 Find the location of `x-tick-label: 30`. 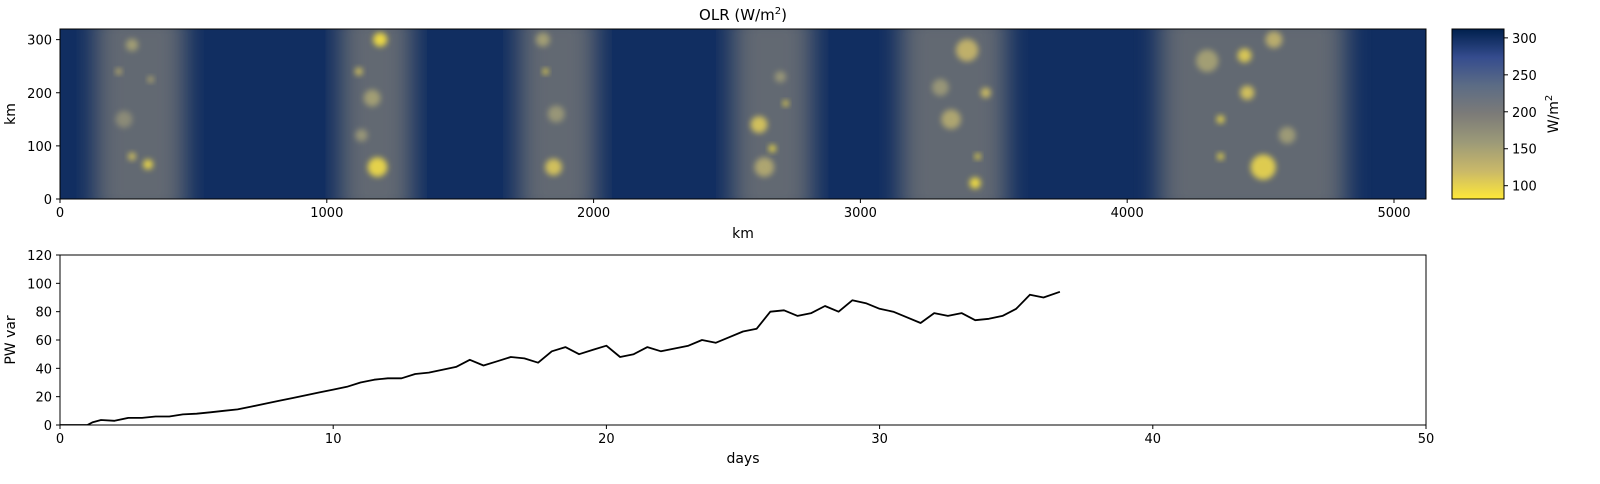

x-tick-label: 30 is located at coordinates (879, 439).